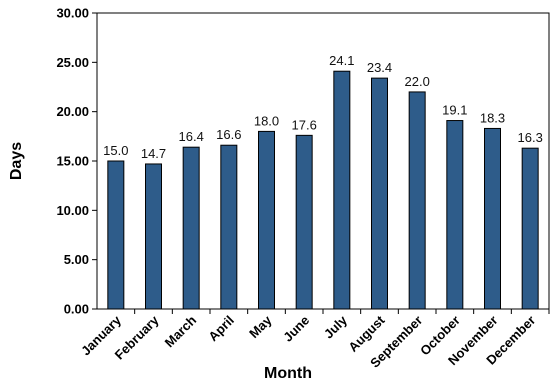 This screenshot has height=382, width=557. I want to click on x-axis-title: Month, so click(288, 373).